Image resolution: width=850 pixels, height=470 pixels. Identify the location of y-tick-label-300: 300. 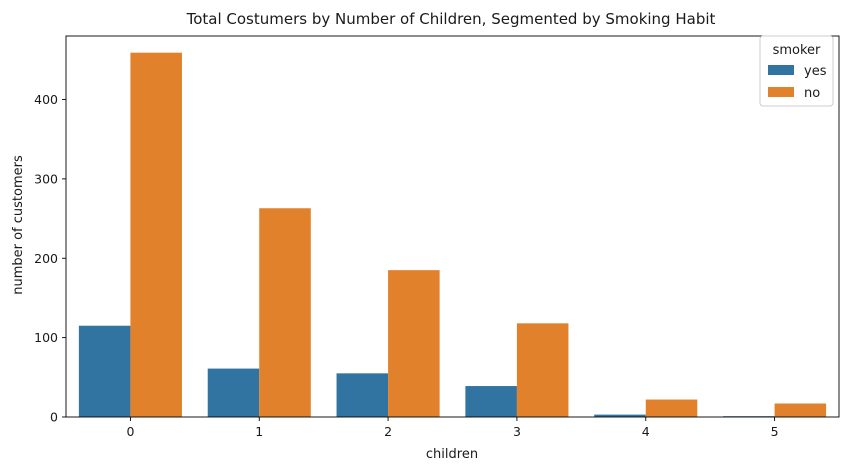
(46, 178).